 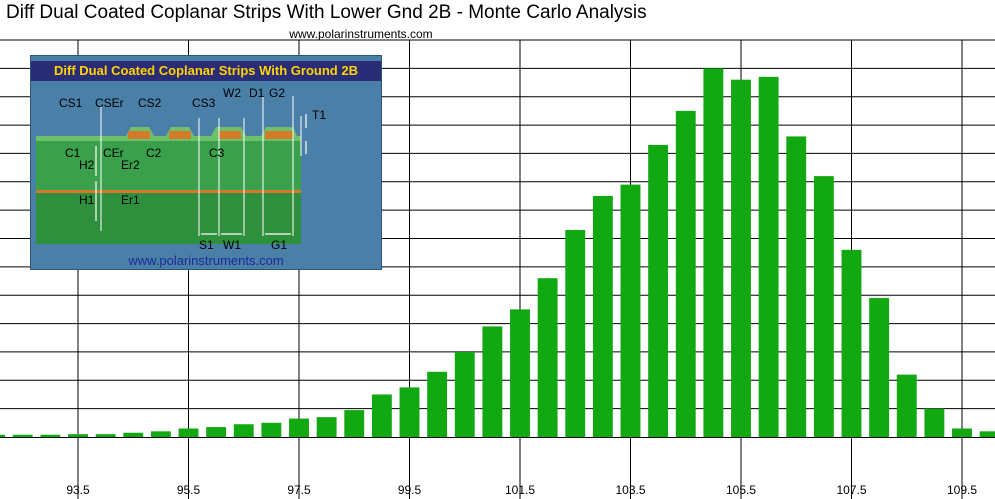 I want to click on inset-label: Er2, so click(x=130, y=165).